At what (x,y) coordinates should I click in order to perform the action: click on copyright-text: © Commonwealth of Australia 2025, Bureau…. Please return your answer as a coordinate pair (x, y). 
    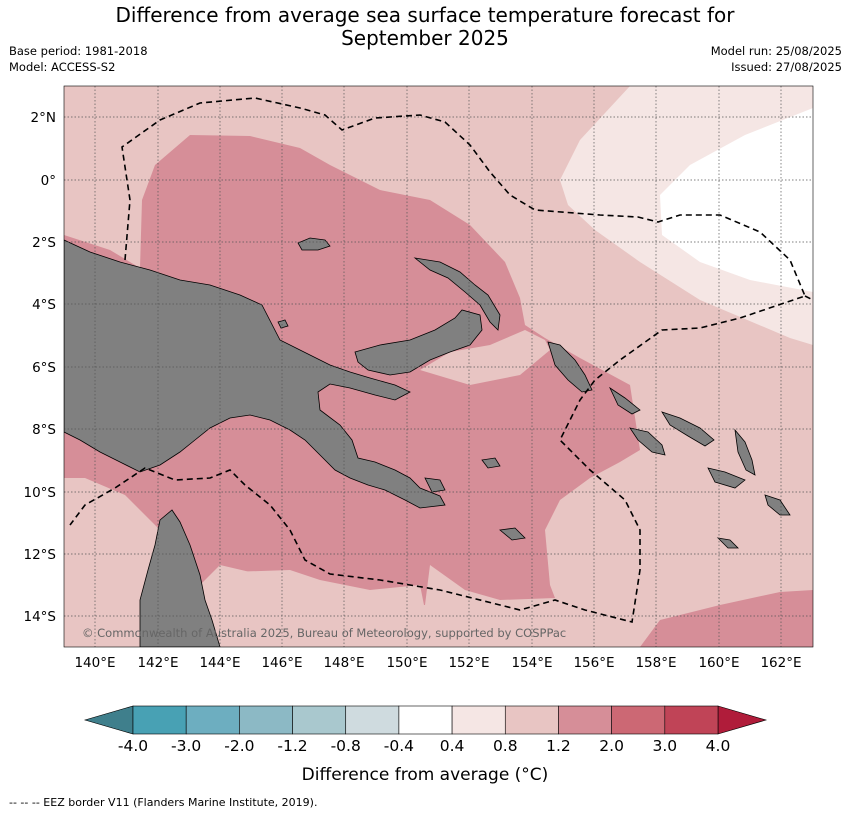
    Looking at the image, I should click on (324, 633).